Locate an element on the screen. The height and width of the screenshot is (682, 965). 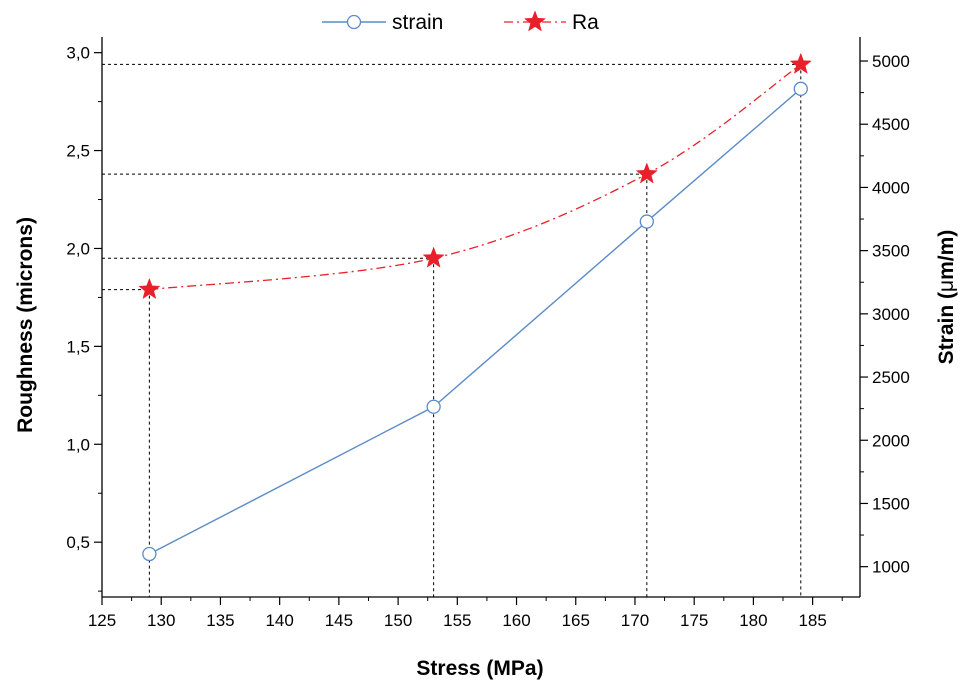
legend-strain-label: strain is located at coordinates (417, 22).